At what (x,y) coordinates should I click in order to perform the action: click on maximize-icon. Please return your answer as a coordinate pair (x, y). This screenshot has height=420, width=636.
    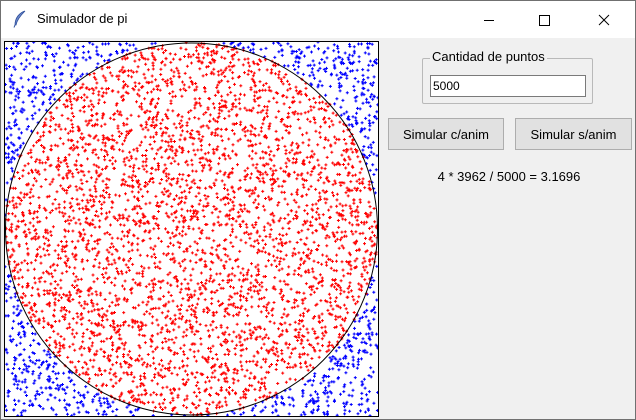
    Looking at the image, I should click on (544, 20).